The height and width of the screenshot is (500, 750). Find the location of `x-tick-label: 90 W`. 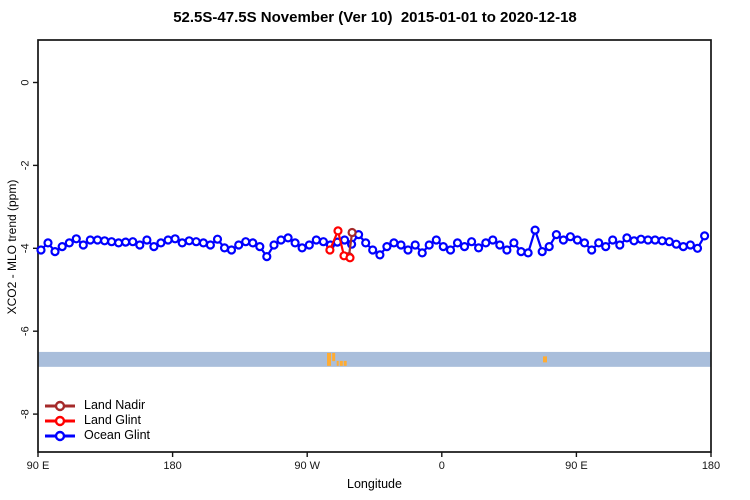

x-tick-label: 90 W is located at coordinates (307, 466).